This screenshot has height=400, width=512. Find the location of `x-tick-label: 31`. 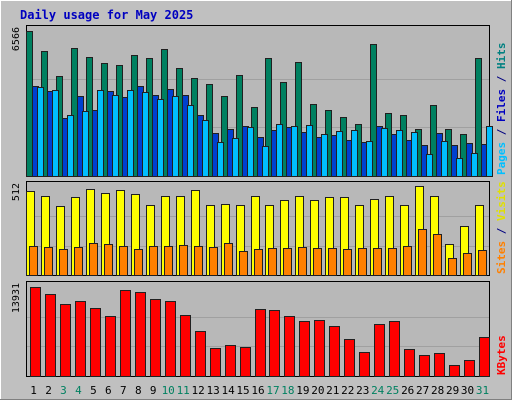

x-tick-label: 31 is located at coordinates (482, 390).